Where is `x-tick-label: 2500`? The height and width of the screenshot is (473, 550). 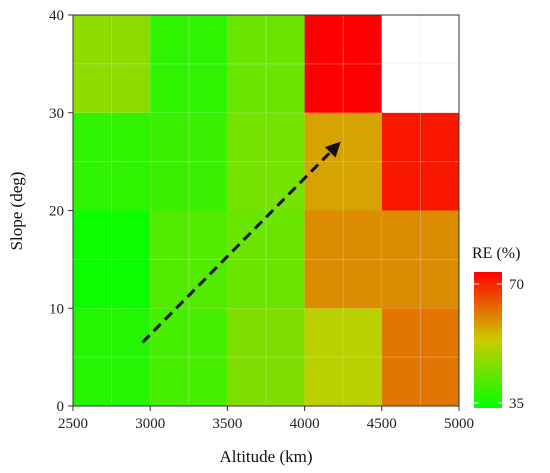 x-tick-label: 2500 is located at coordinates (73, 424).